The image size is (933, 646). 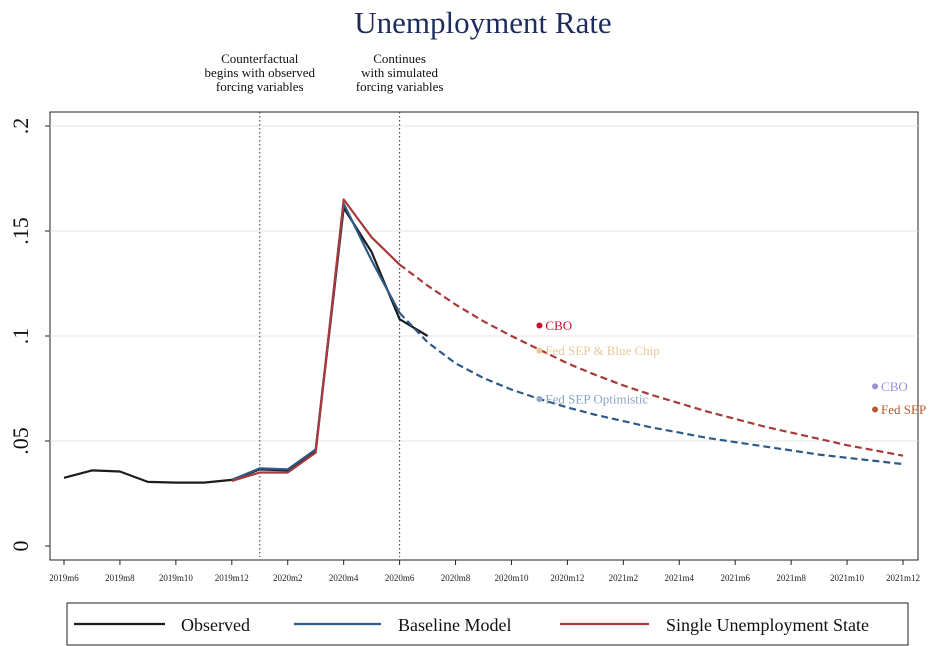 What do you see at coordinates (735, 578) in the screenshot?
I see `x-tick-label: 2021m6` at bounding box center [735, 578].